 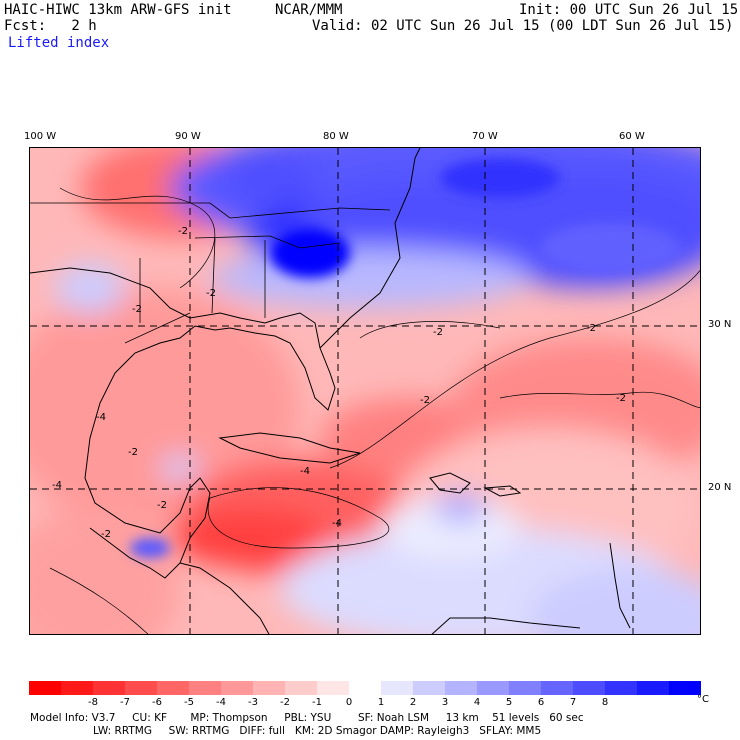 I want to click on colorbar-tick-label: 4, so click(x=477, y=702).